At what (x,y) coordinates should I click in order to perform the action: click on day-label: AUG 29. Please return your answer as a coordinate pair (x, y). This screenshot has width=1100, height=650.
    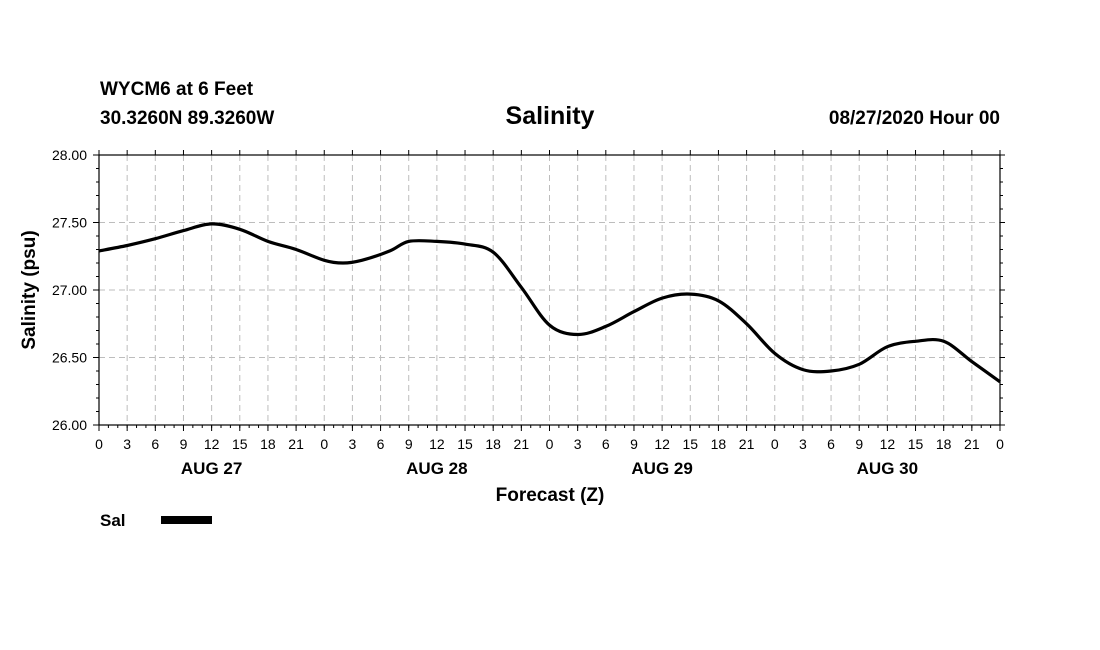
    Looking at the image, I should click on (661, 468).